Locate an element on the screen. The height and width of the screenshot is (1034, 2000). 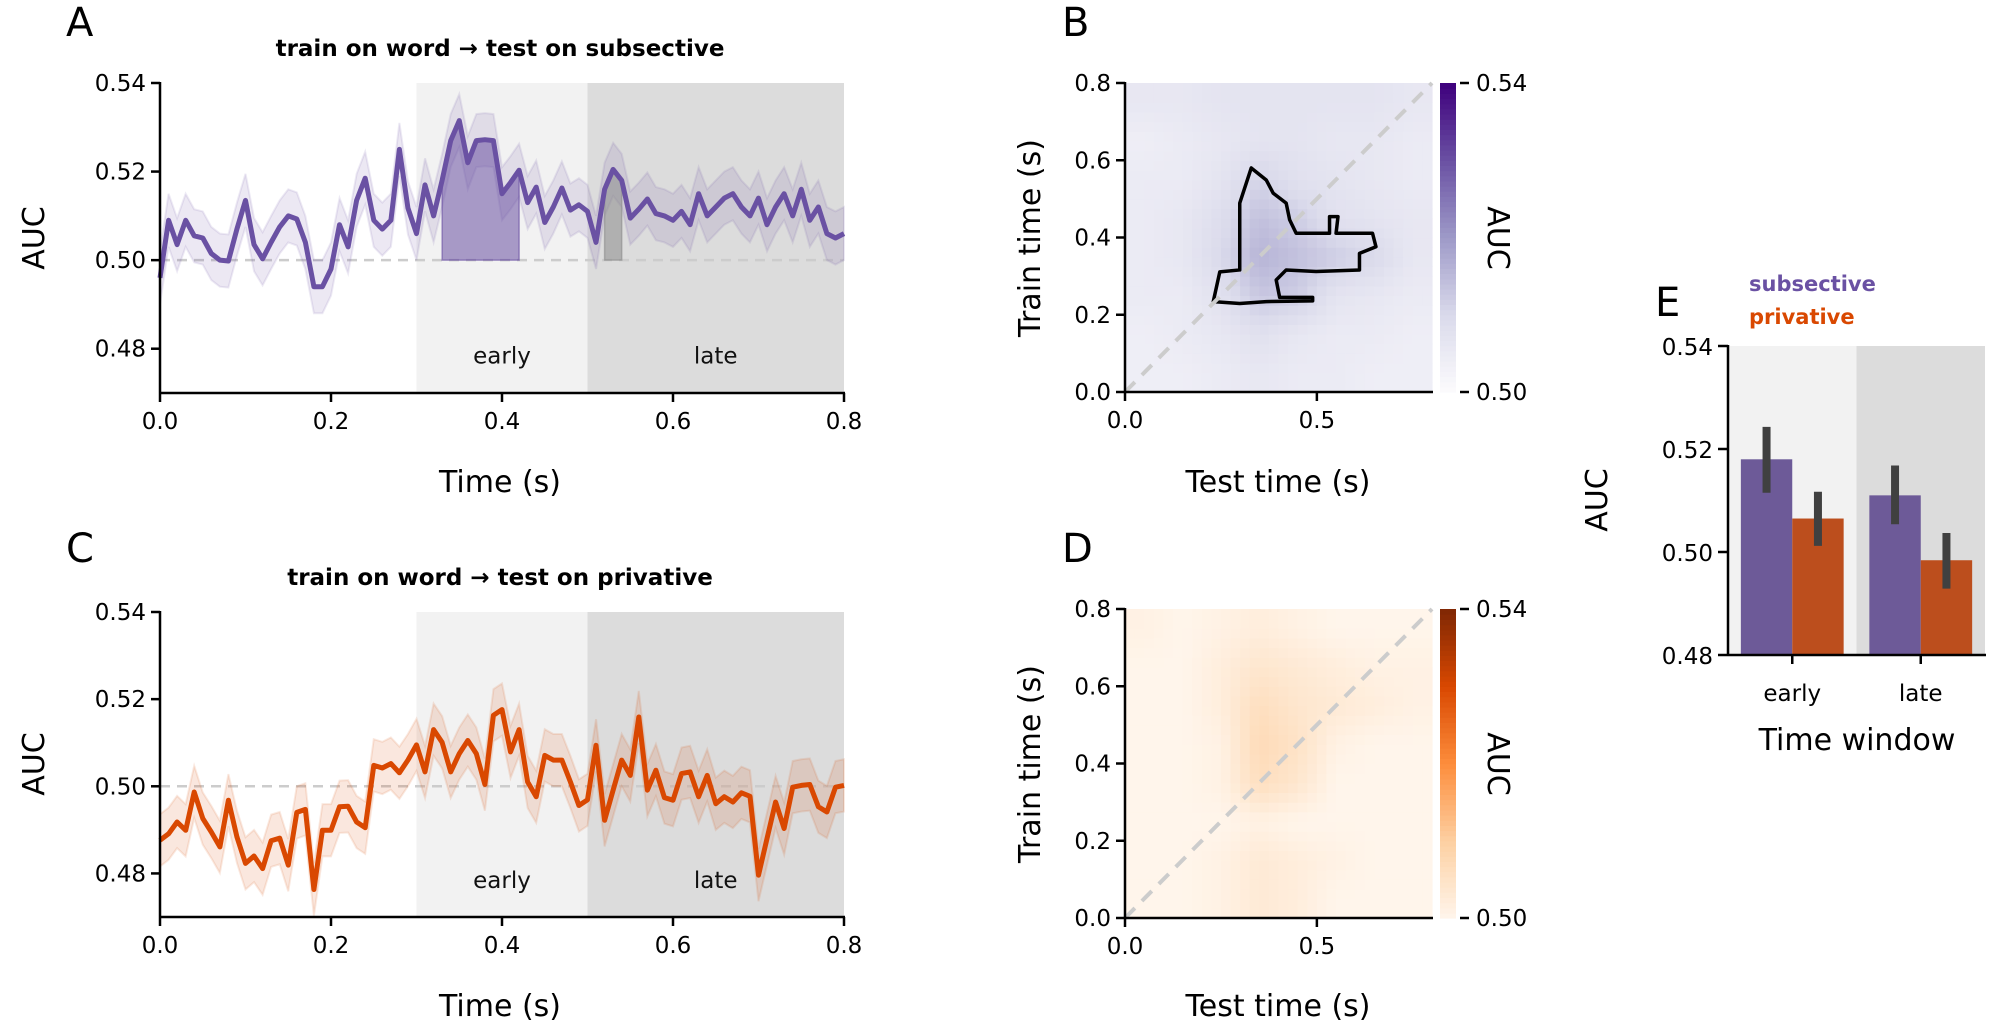
y-tick-label: 0.2 is located at coordinates (1092, 842).